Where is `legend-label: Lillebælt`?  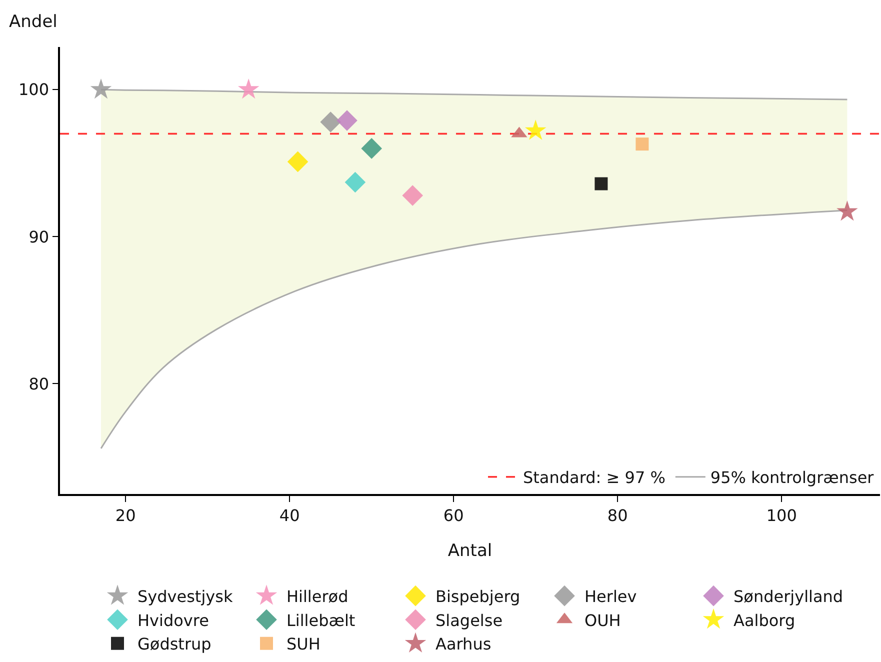
legend-label: Lillebælt is located at coordinates (321, 620).